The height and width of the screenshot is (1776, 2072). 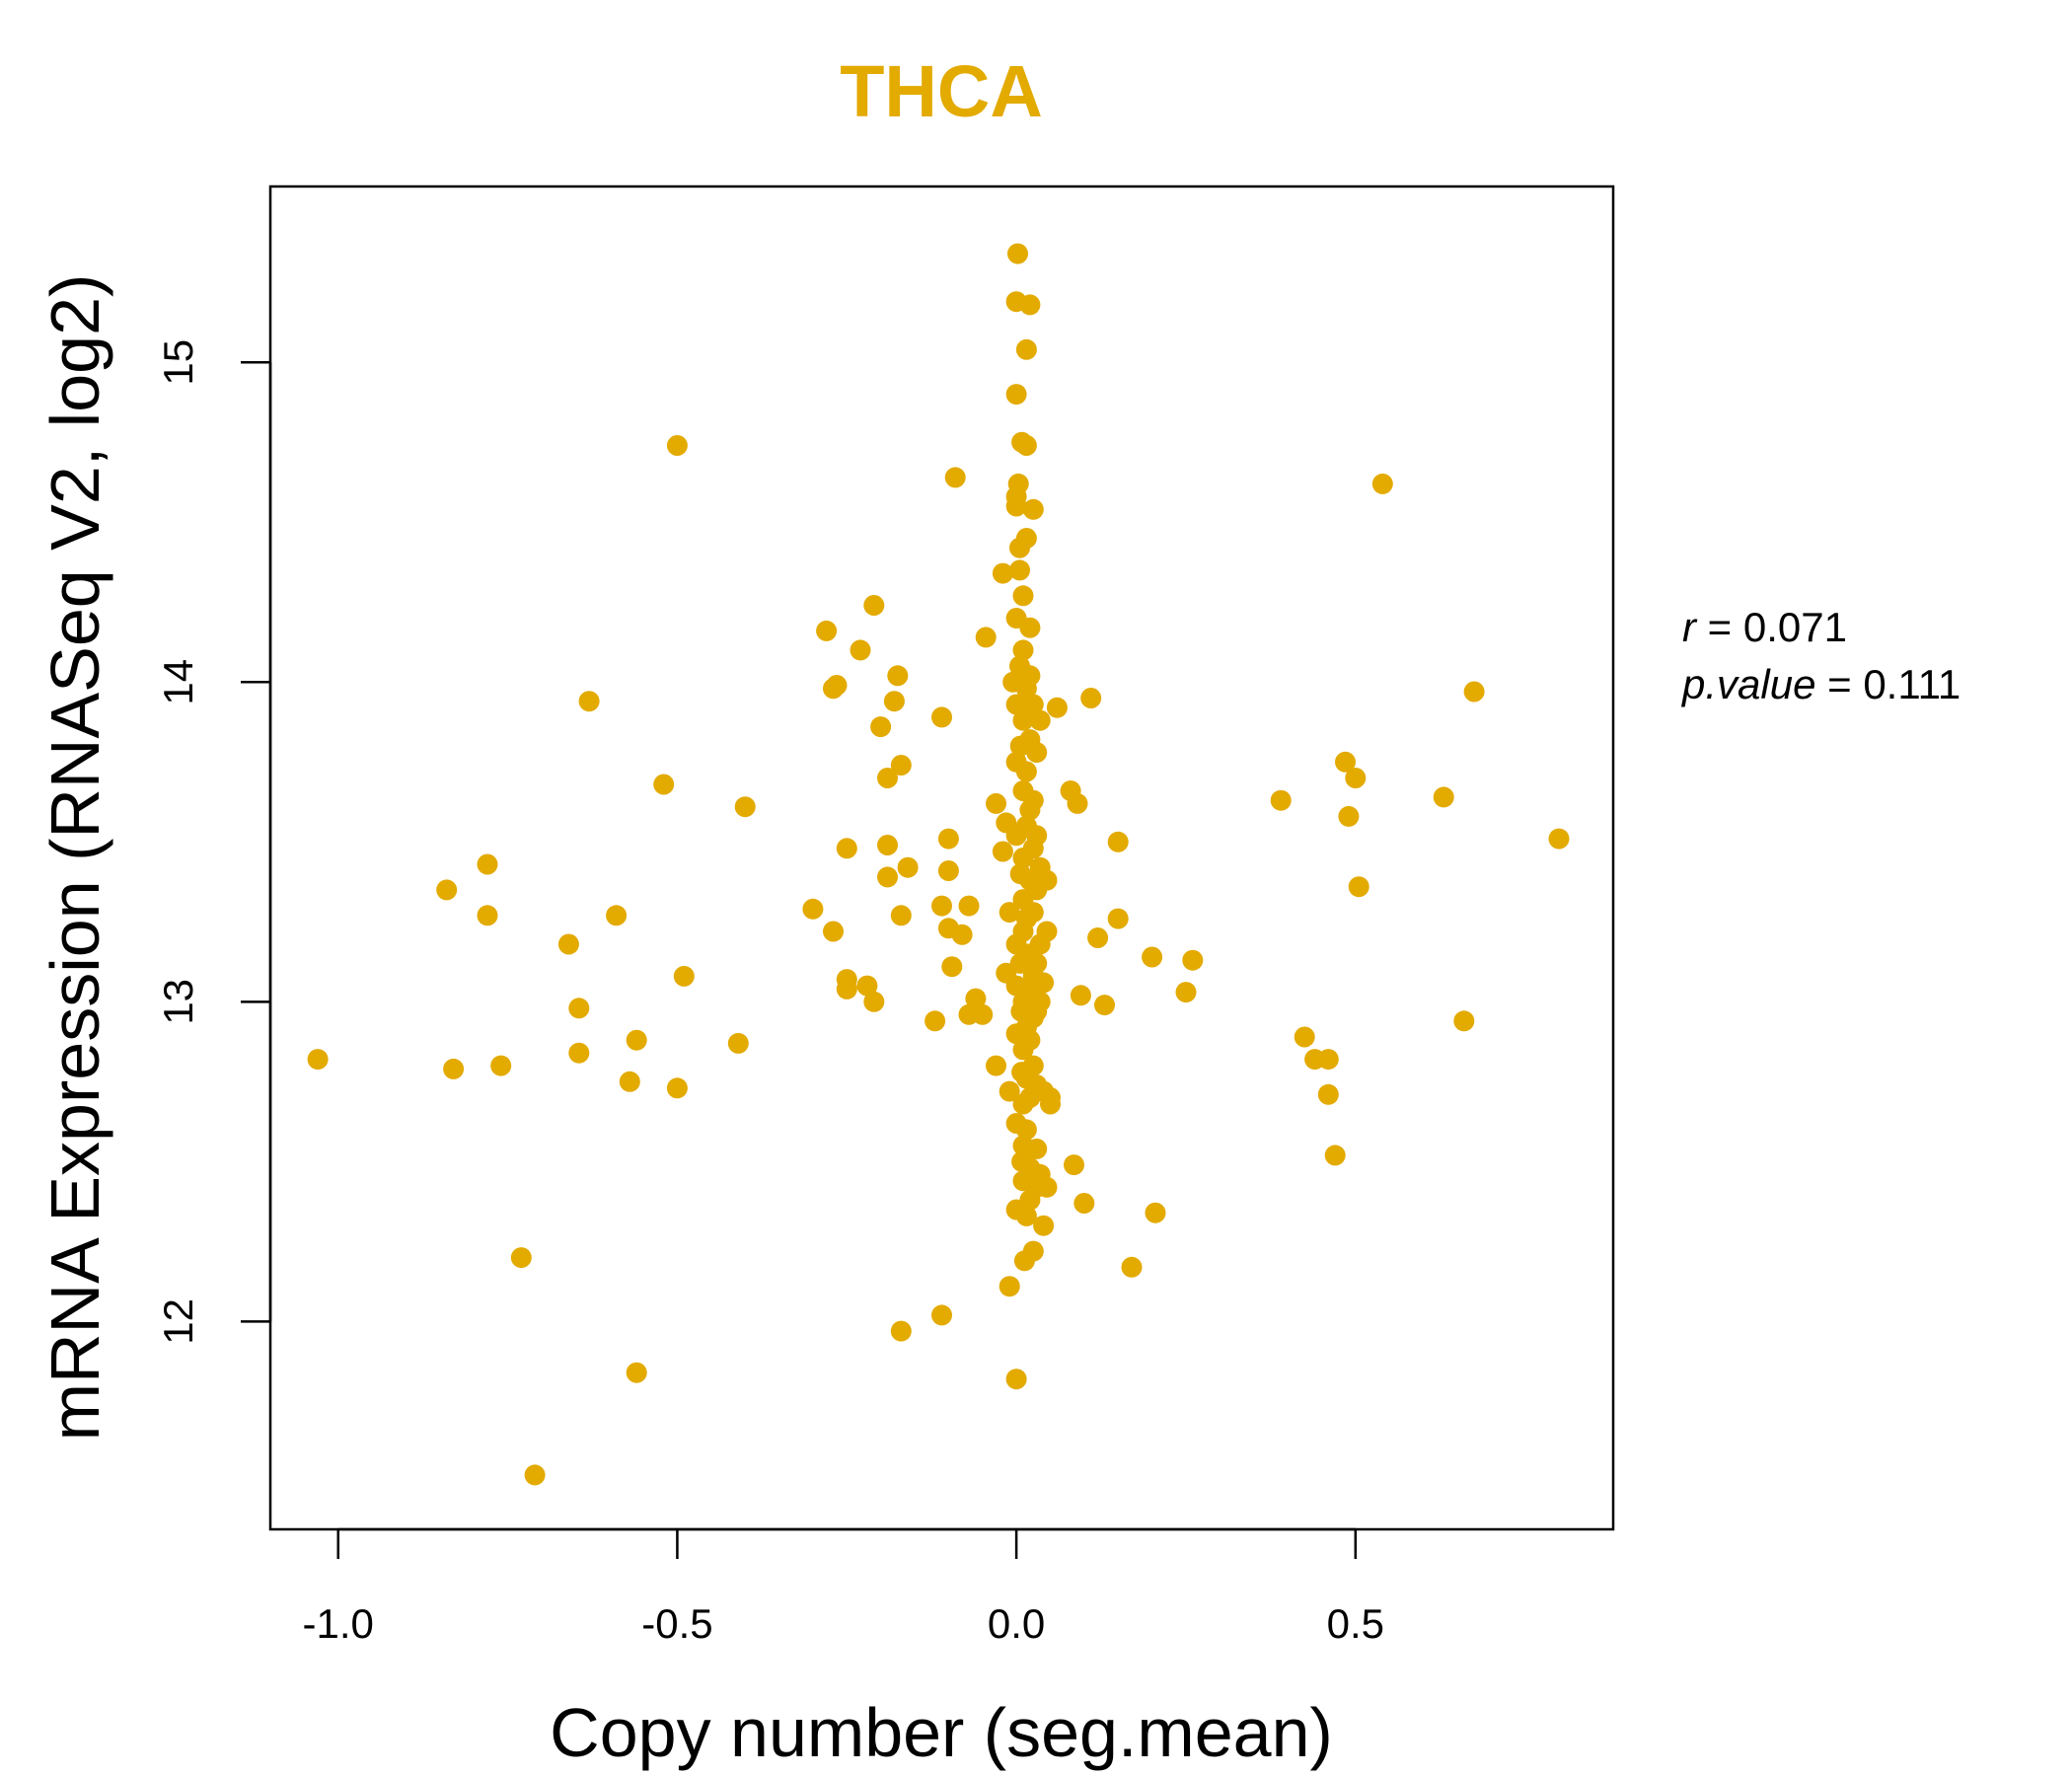 What do you see at coordinates (942, 91) in the screenshot?
I see `chart-title: THCA` at bounding box center [942, 91].